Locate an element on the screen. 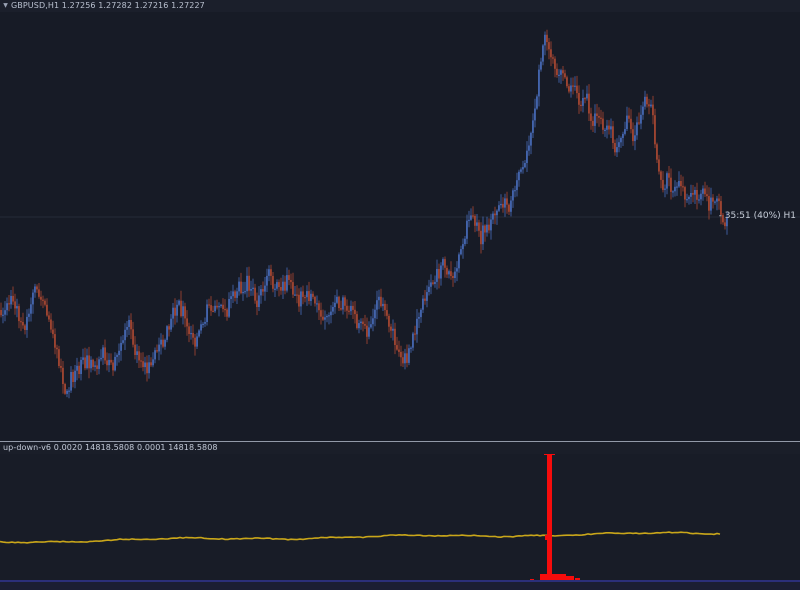  bar-countdown-label: - 35:51 (40%) H1 is located at coordinates (757, 216).